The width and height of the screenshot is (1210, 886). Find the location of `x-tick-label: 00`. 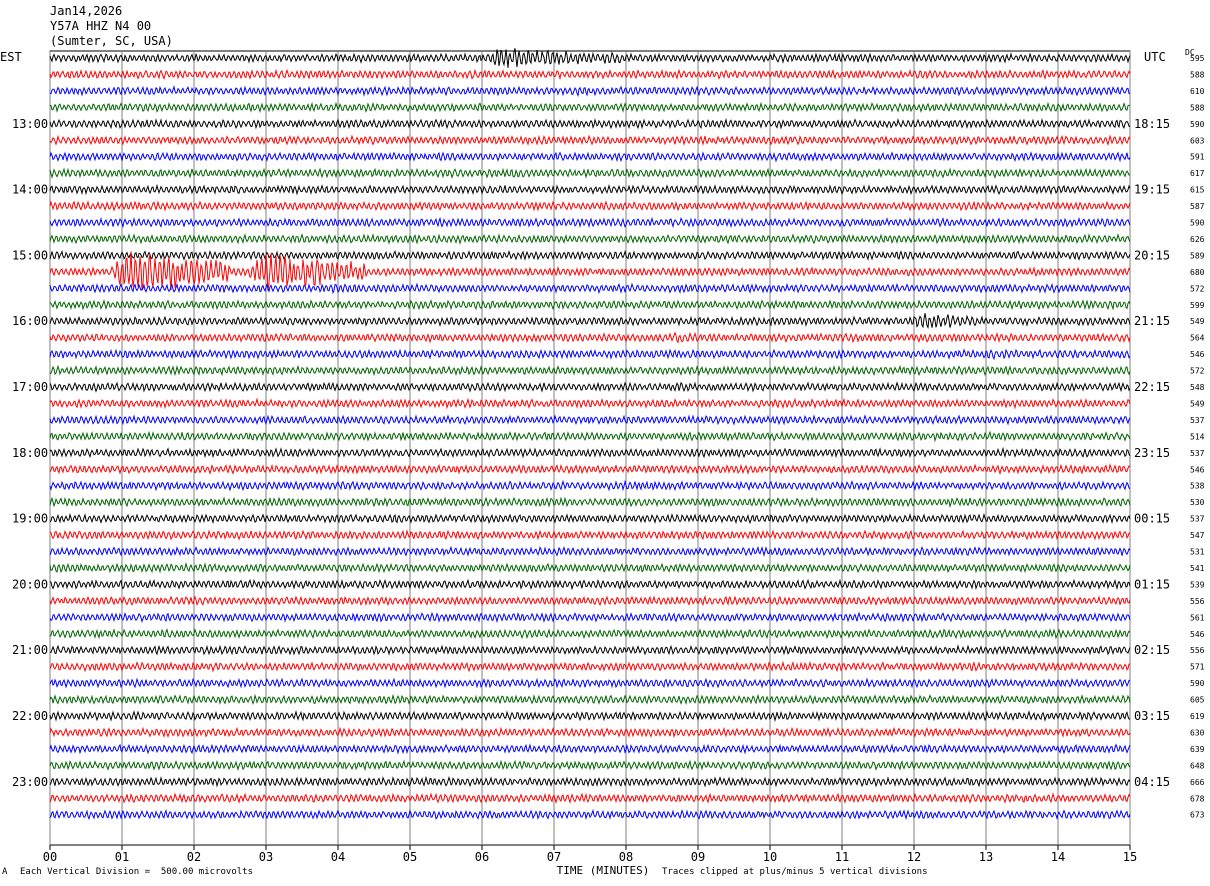

x-tick-label: 00 is located at coordinates (50, 857).